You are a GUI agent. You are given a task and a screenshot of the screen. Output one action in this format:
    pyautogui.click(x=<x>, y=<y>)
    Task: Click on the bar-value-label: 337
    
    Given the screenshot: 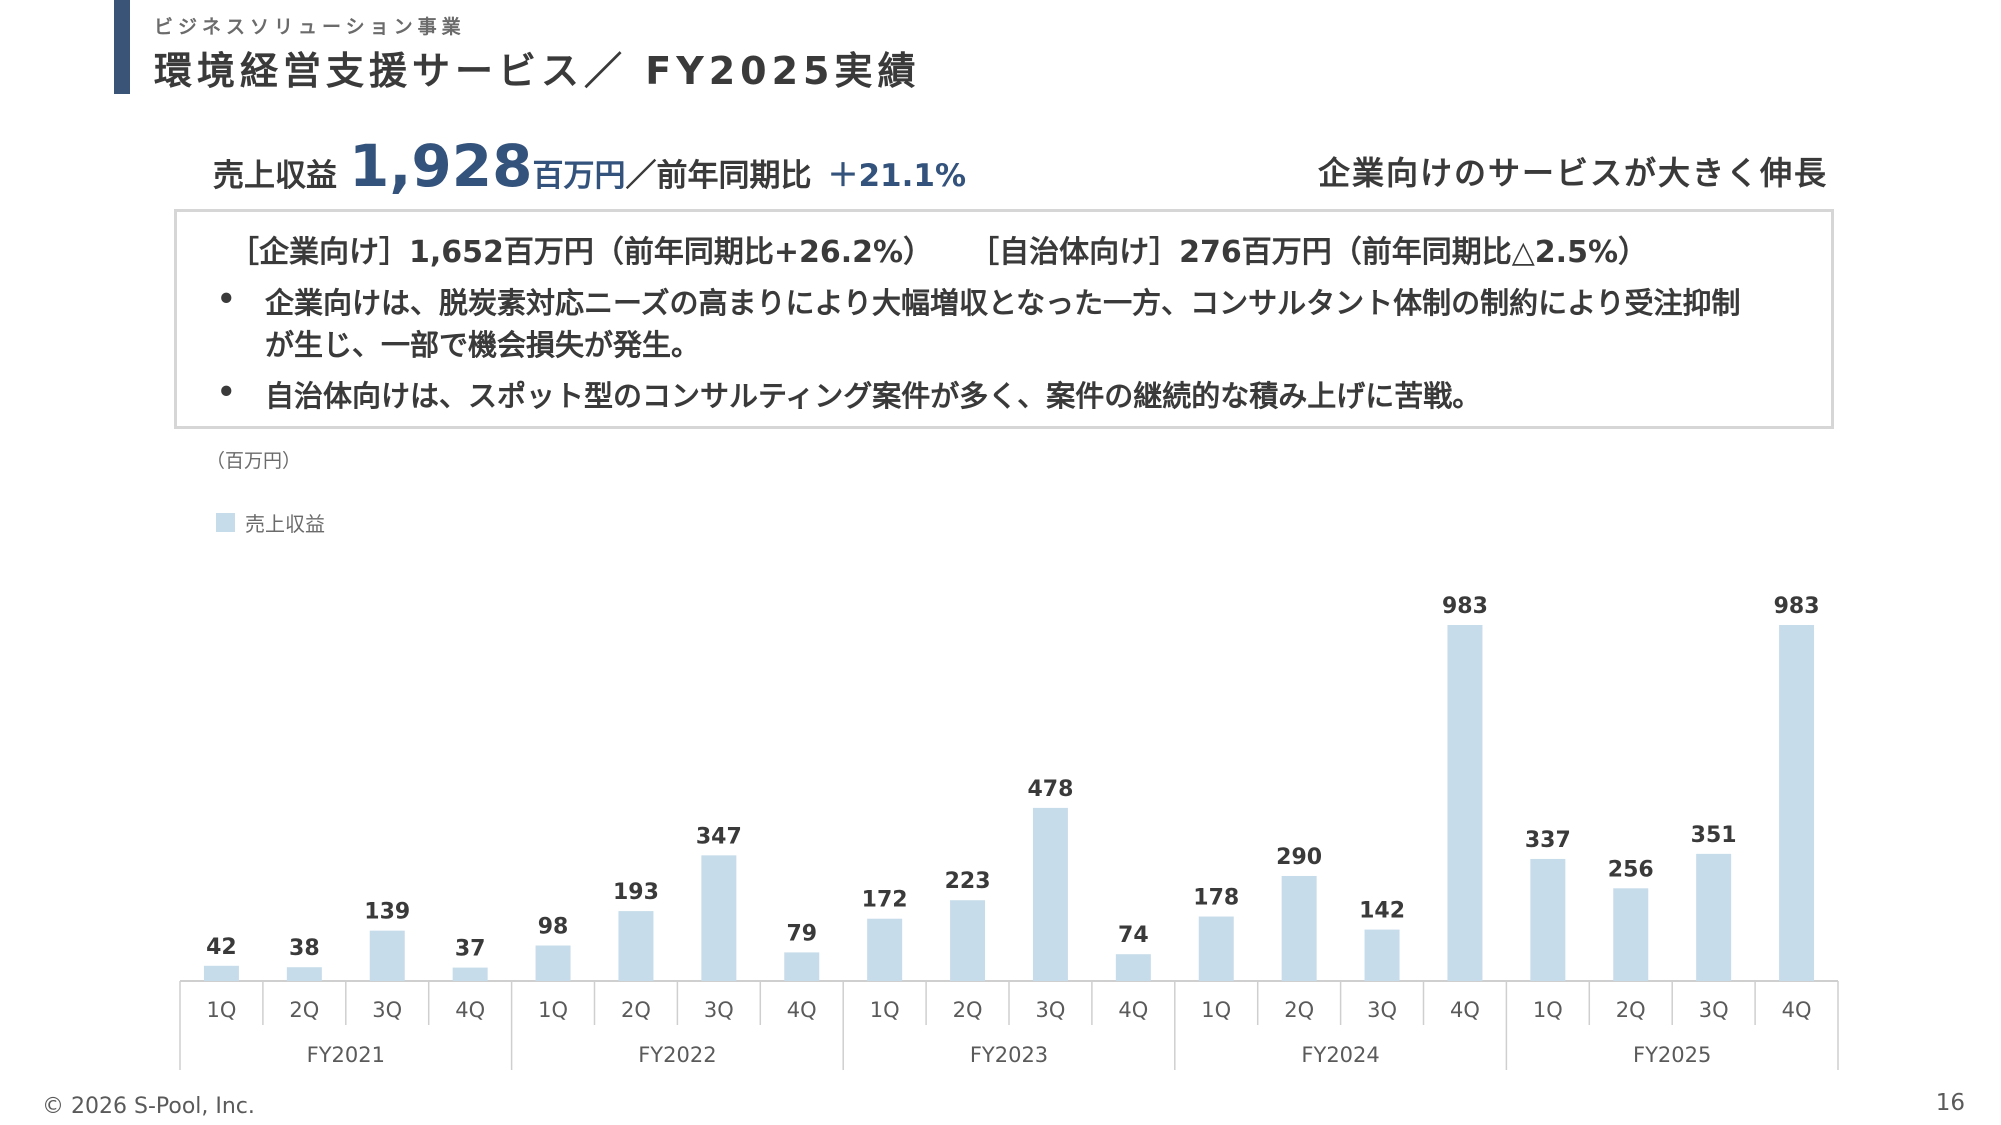 What is the action you would take?
    pyautogui.click(x=1548, y=840)
    